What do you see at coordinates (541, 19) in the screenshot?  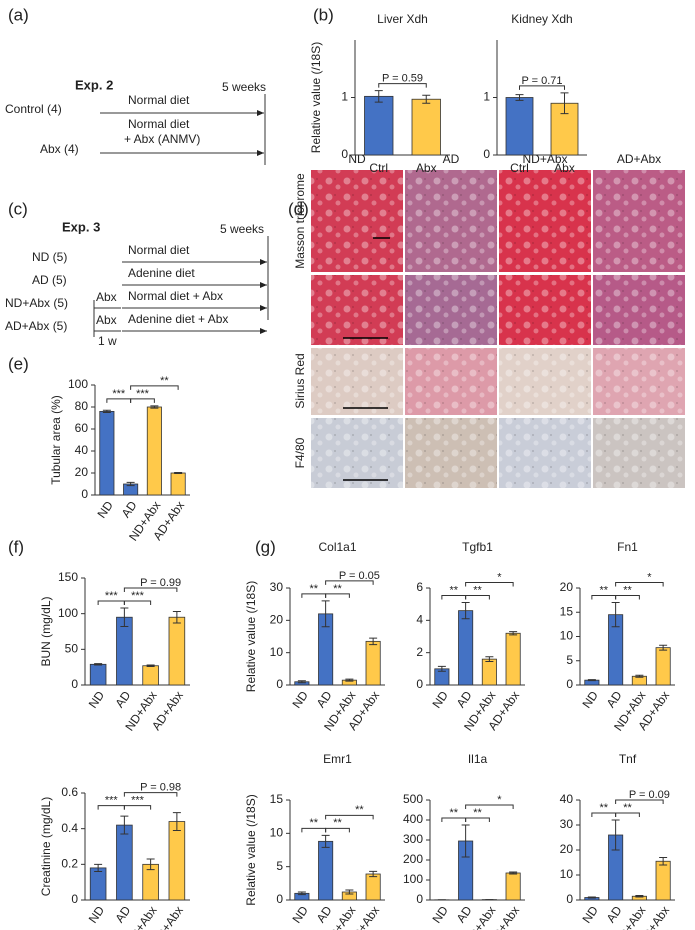 I see `chart-title: Kidney Xdh` at bounding box center [541, 19].